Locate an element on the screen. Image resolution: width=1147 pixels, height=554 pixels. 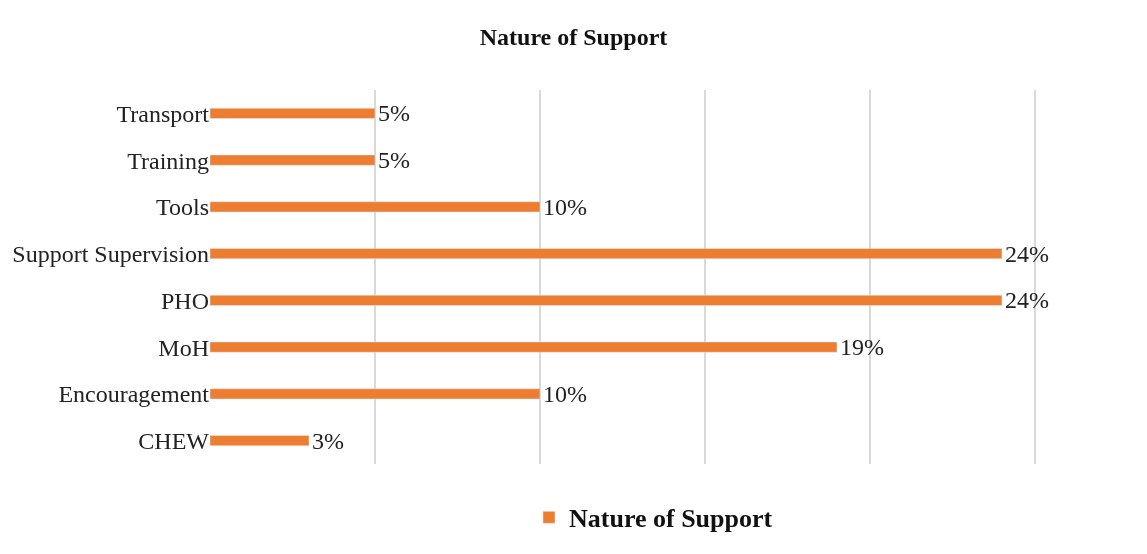
y-tick-label: MoH is located at coordinates (183, 347).